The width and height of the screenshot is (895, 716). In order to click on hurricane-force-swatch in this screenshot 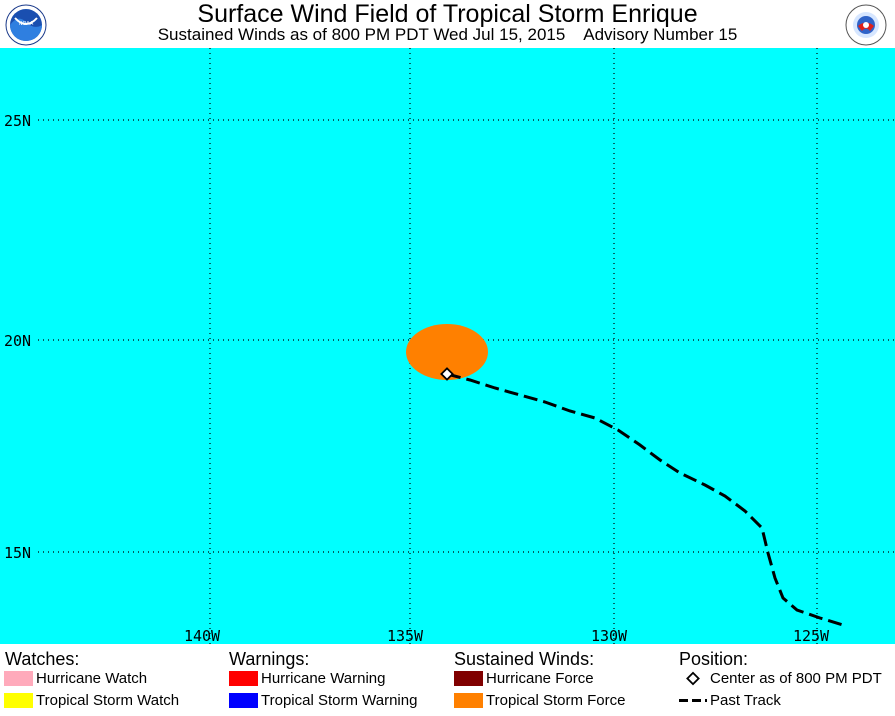, I will do `click(468, 678)`.